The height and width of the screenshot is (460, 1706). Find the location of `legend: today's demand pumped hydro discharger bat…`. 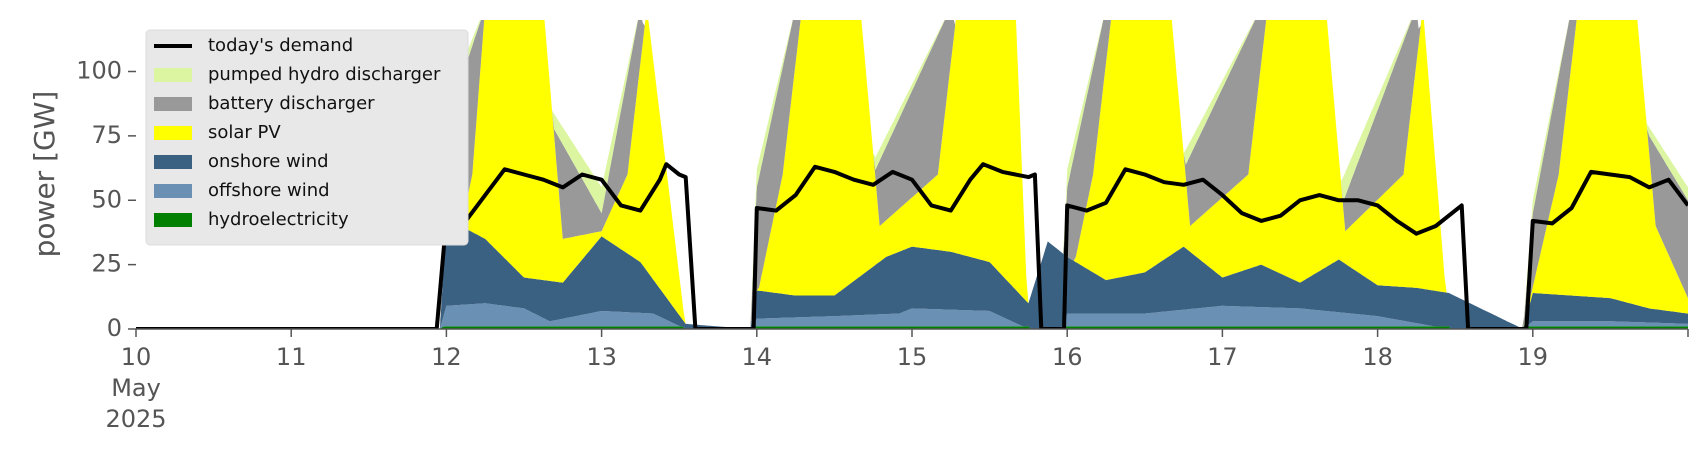

legend: today's demand pumped hydro discharger bat… is located at coordinates (307, 137).